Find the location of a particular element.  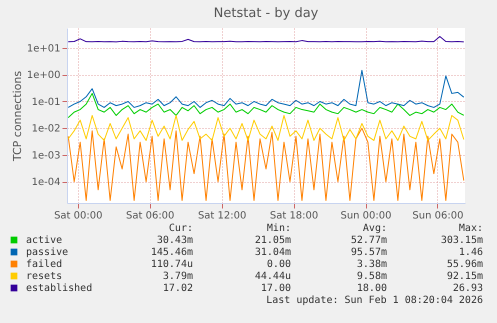

text: 52.77m is located at coordinates (368, 240).